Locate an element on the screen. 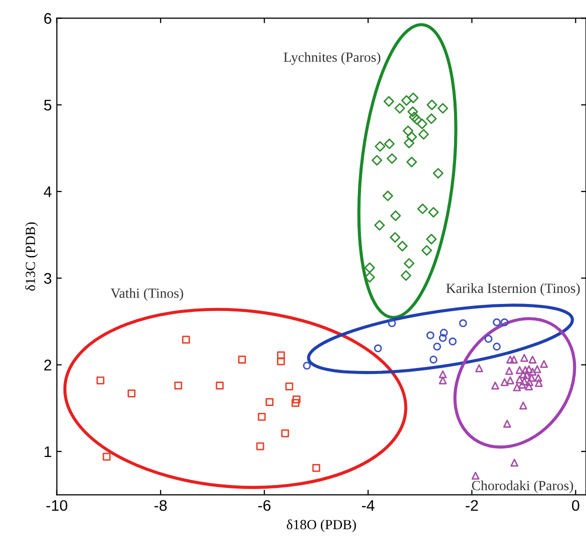 The height and width of the screenshot is (551, 586). x-tick-label: 0 is located at coordinates (576, 505).